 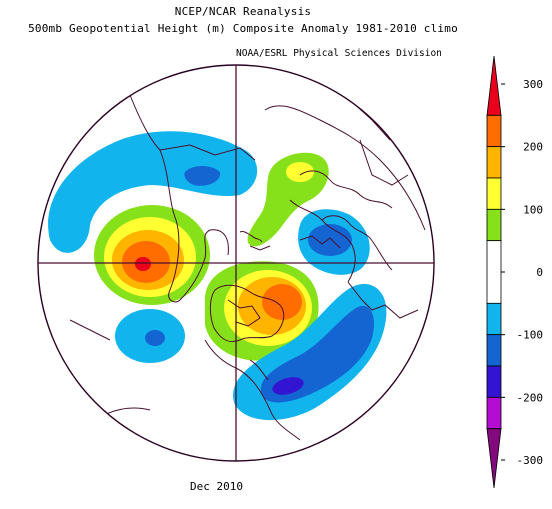 I want to click on data-credit: NOAA/ESRL Physical Sciences Division, so click(x=339, y=53).